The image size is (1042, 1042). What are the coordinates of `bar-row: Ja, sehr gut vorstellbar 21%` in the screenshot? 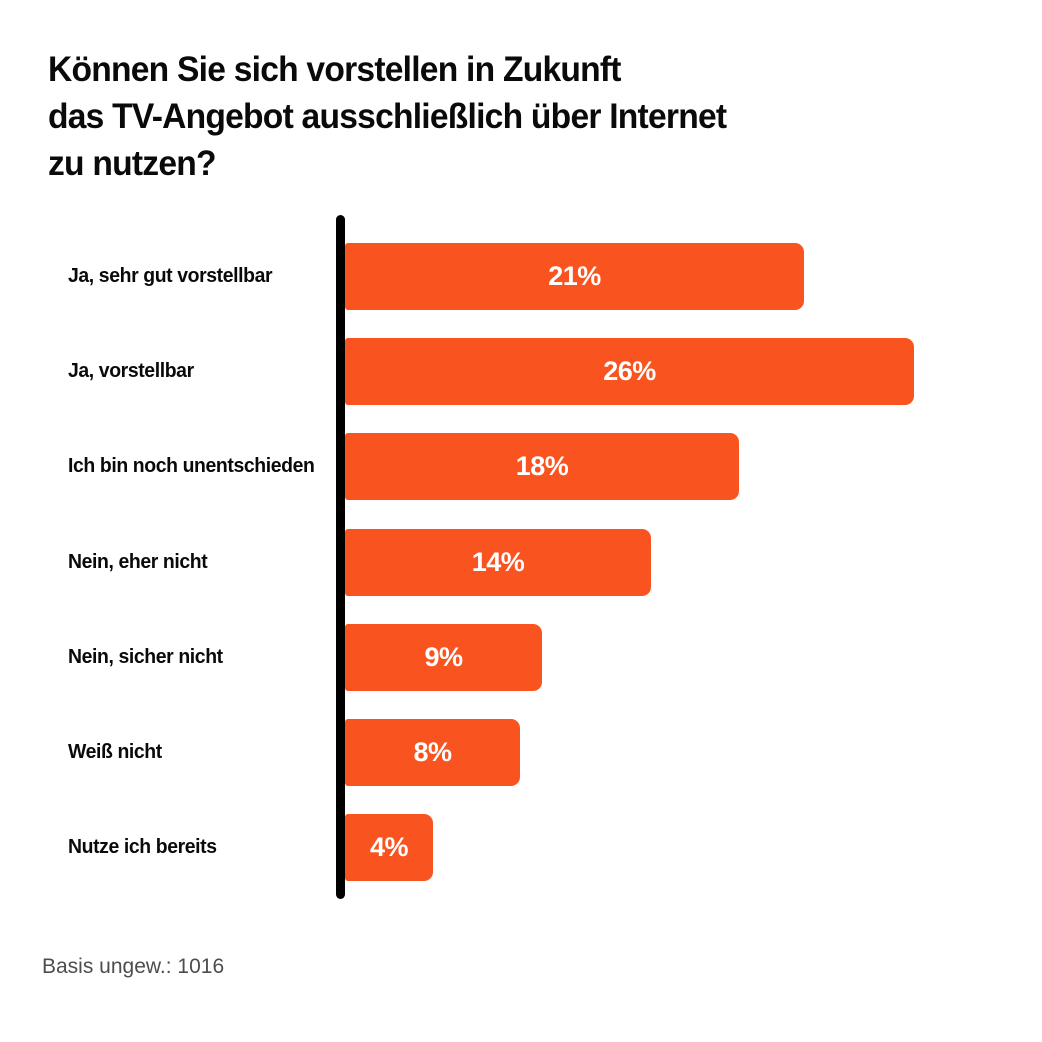 It's located at (521, 276).